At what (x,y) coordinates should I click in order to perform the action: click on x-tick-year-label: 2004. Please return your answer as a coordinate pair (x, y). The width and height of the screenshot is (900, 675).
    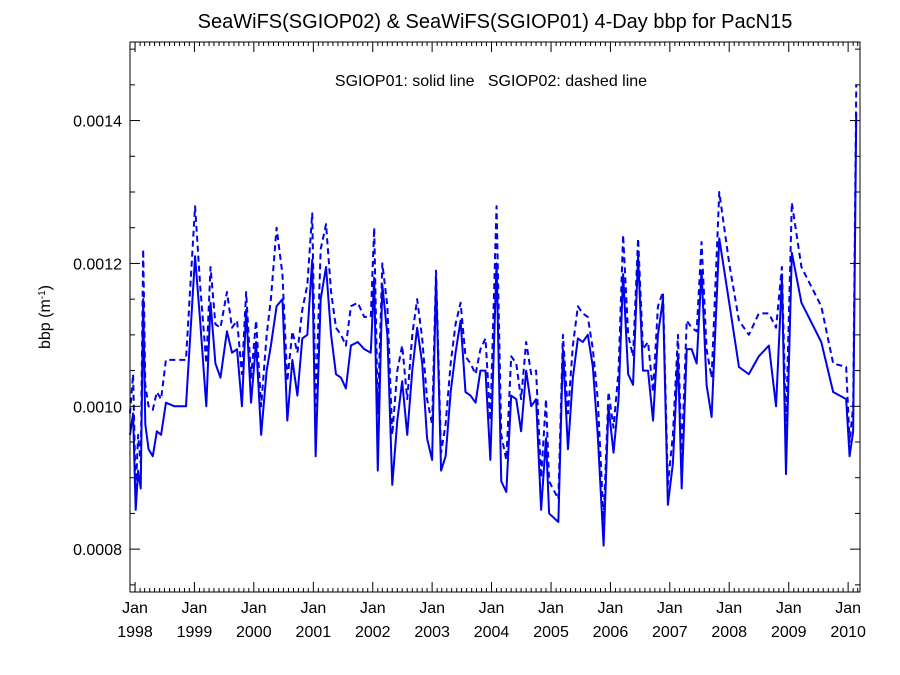
    Looking at the image, I should click on (492, 632).